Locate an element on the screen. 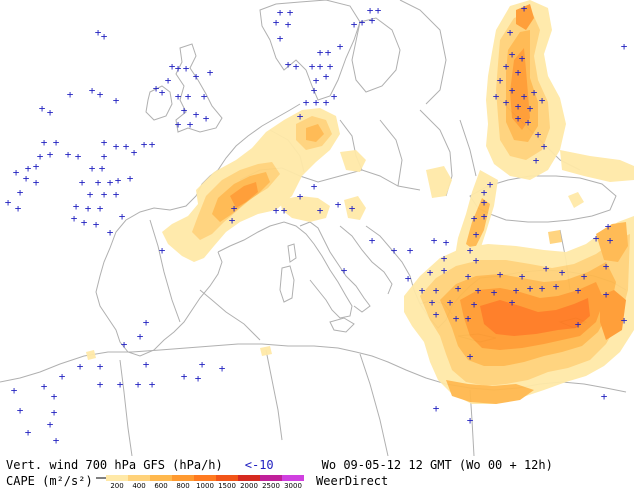 The width and height of the screenshot is (634, 490). scale-tick-label: 1000 is located at coordinates (205, 485).